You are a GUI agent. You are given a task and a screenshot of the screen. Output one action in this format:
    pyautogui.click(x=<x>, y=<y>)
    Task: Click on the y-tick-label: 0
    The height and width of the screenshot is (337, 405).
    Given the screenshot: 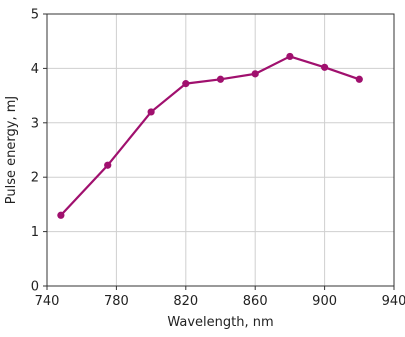 What is the action you would take?
    pyautogui.click(x=35, y=287)
    